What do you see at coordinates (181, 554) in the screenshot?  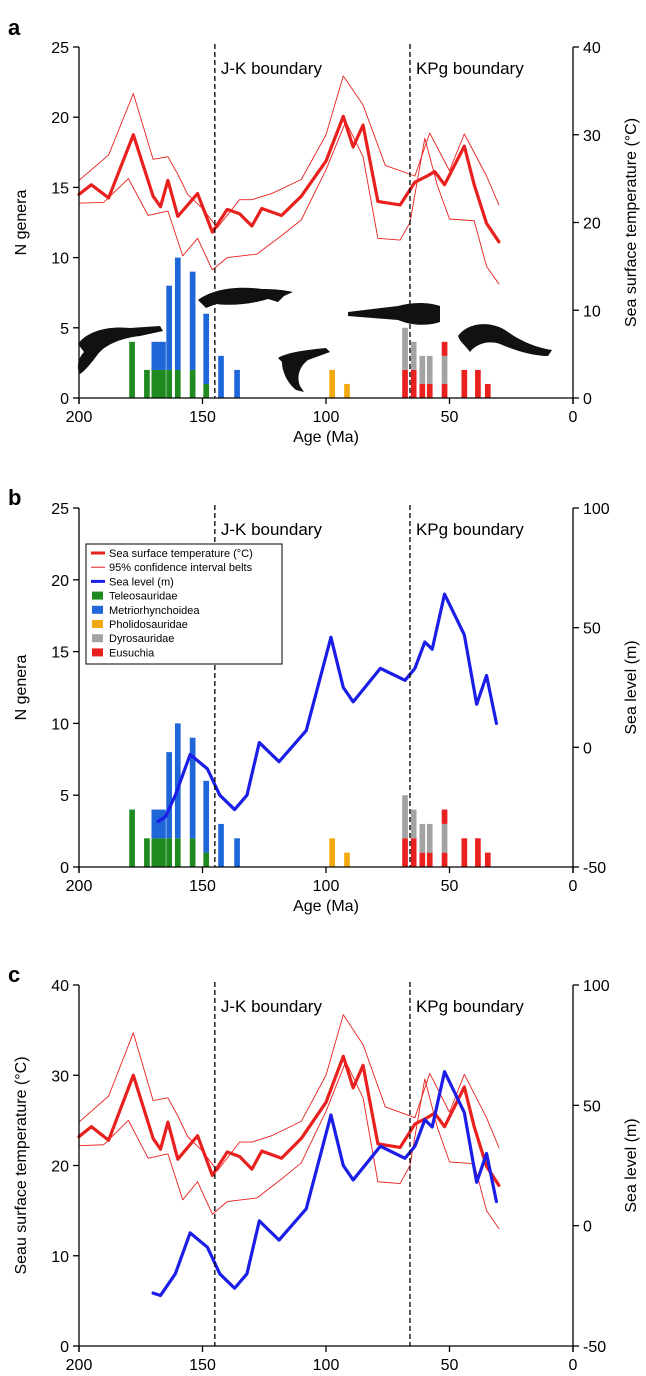 I see `legend-item-label: Sea surface temperature (°C)` at bounding box center [181, 554].